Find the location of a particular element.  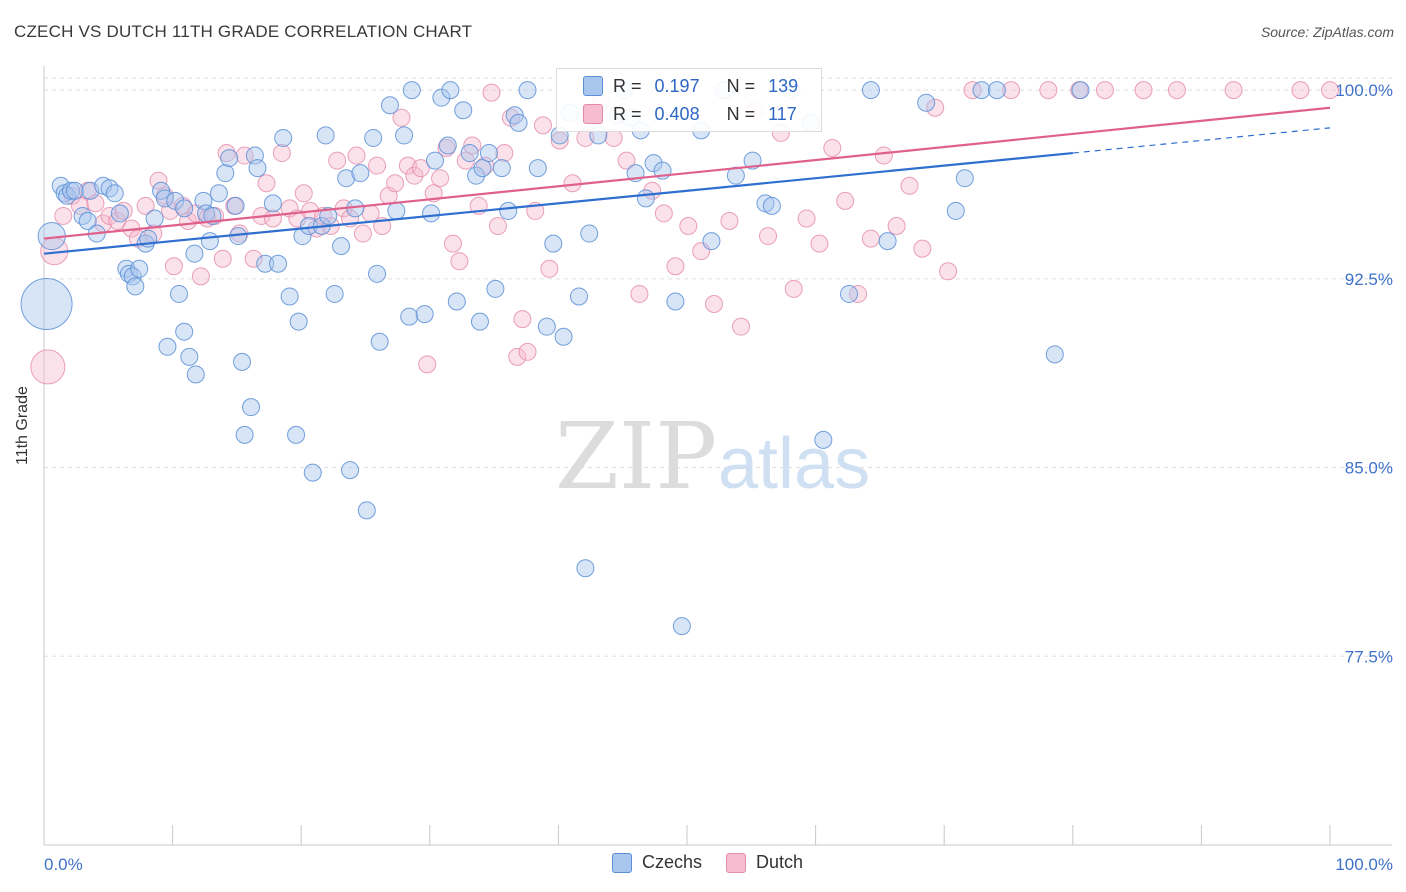

czech-n-label: N = is located at coordinates (741, 85).